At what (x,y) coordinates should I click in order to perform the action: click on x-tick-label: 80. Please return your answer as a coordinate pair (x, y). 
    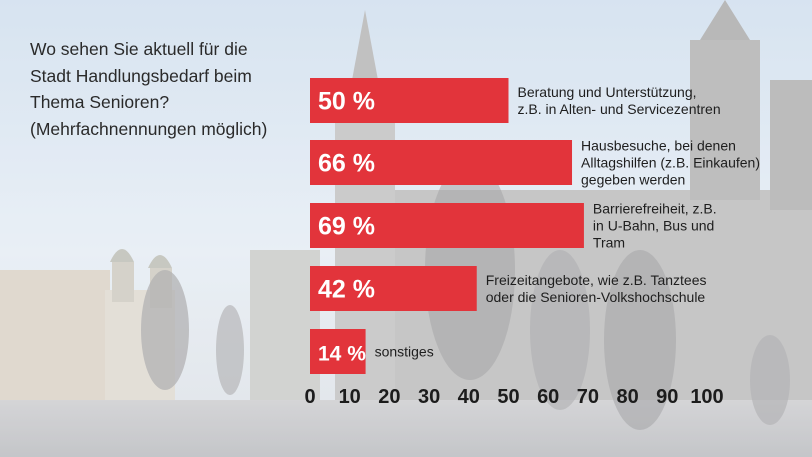
    Looking at the image, I should click on (627, 397).